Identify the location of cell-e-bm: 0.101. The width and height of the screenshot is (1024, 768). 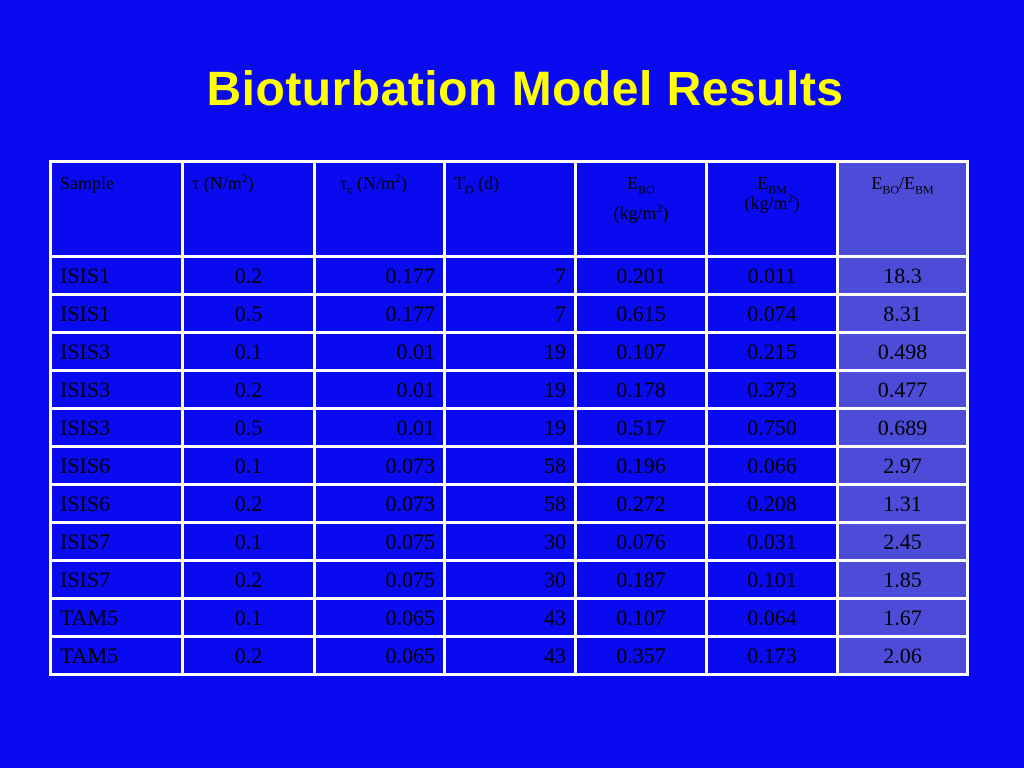
(772, 579).